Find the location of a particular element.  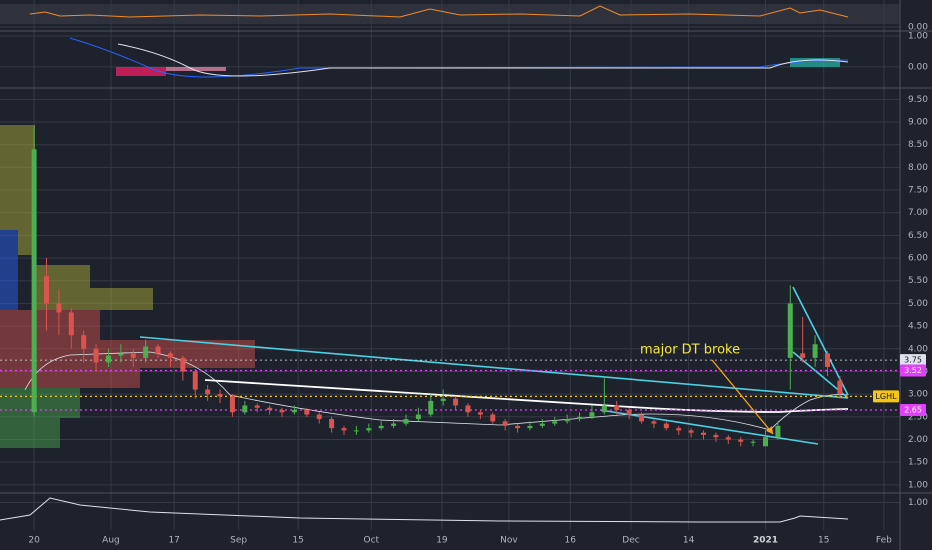

wedge-line is located at coordinates (820, 341).